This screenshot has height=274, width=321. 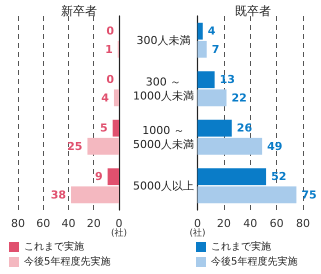 What do you see at coordinates (98, 177) in the screenshot?
I see `data-label: 9` at bounding box center [98, 177].